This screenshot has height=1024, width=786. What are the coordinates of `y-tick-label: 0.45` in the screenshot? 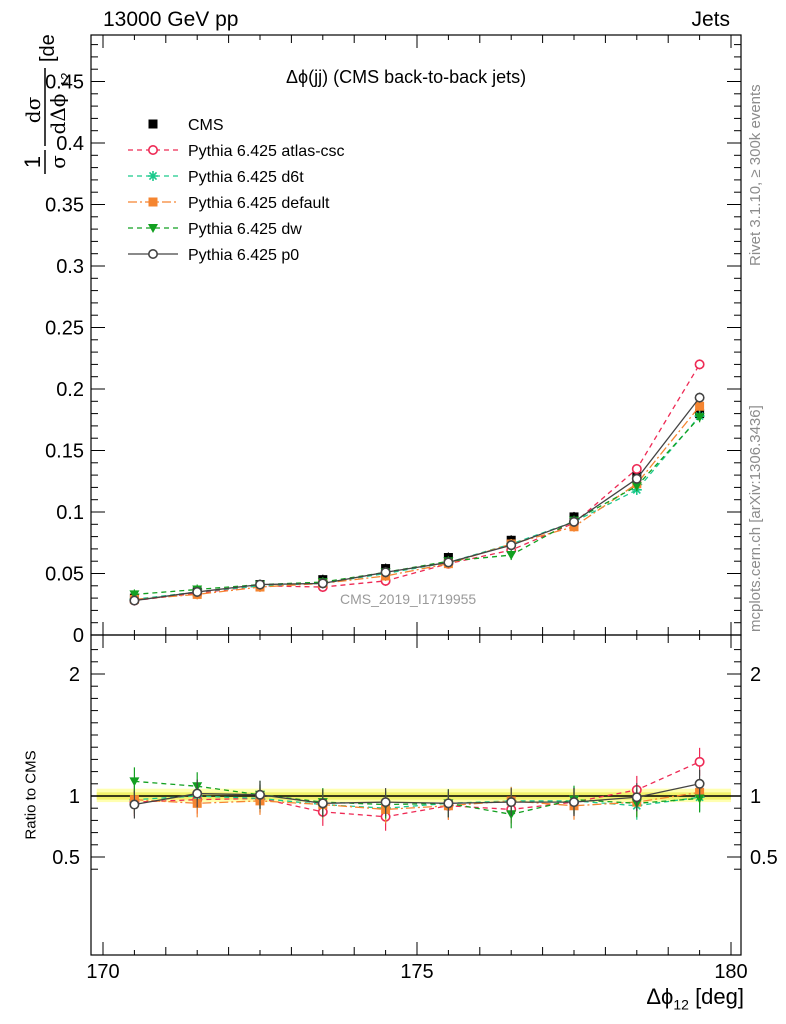 It's located at (64, 83).